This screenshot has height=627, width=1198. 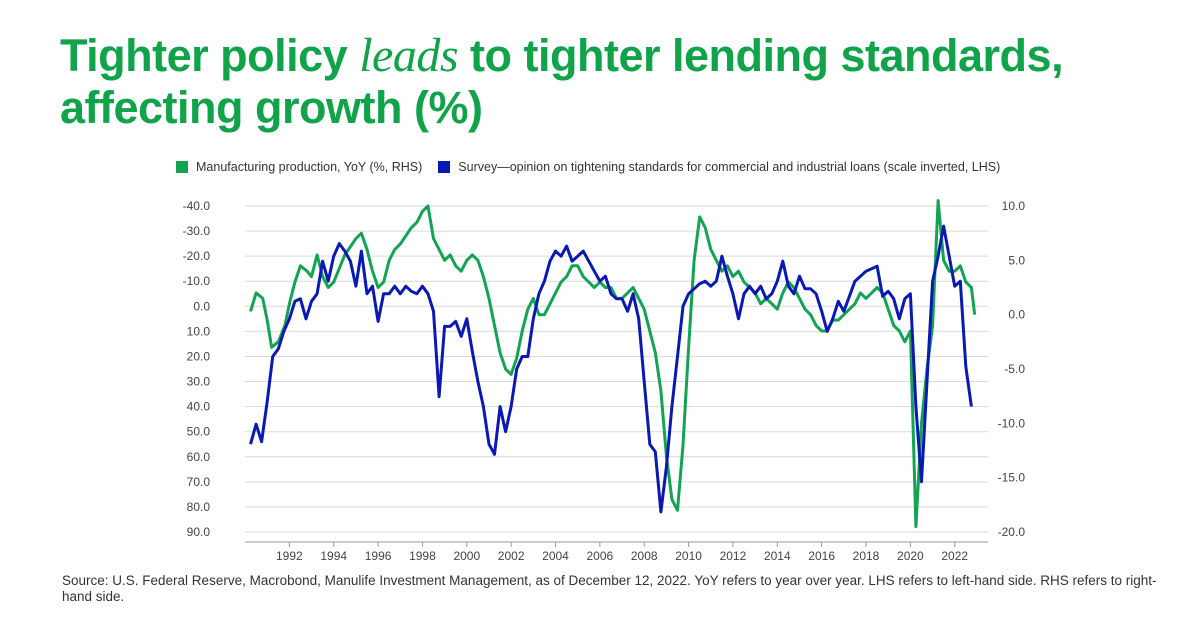 What do you see at coordinates (688, 556) in the screenshot?
I see `x-tick-label: 2010` at bounding box center [688, 556].